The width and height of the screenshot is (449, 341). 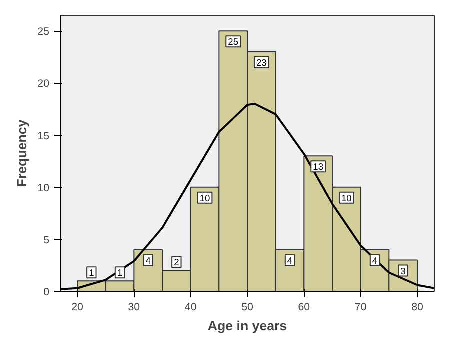 What do you see at coordinates (190, 308) in the screenshot?
I see `x-tick-label: 40` at bounding box center [190, 308].